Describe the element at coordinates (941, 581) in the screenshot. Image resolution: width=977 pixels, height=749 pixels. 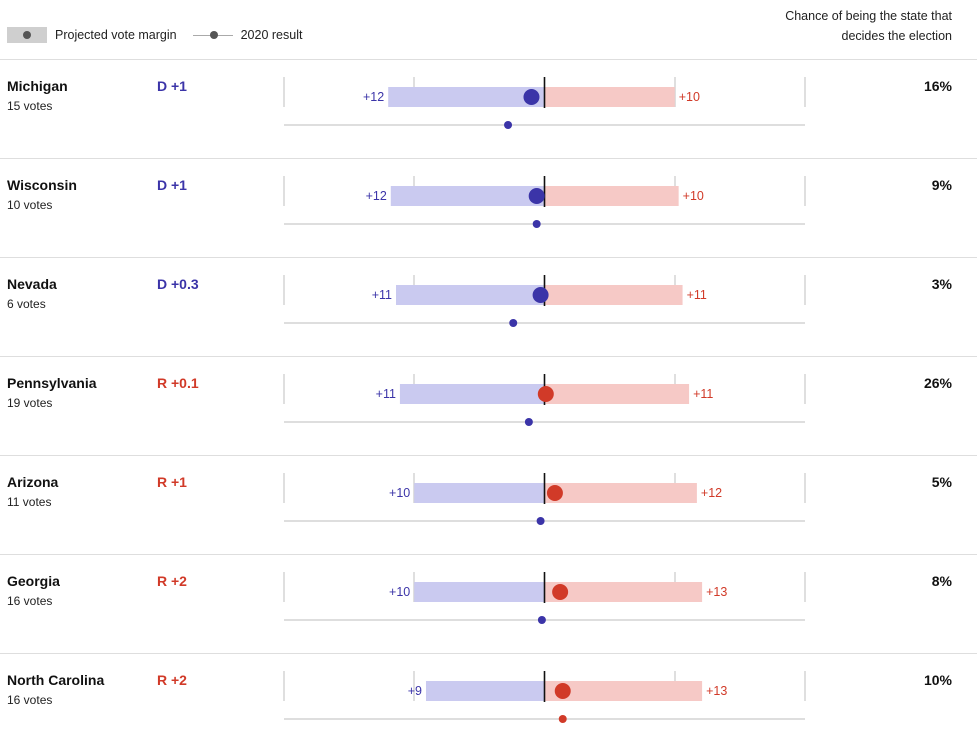
I see `decisive-chance-value: 8%` at that location.